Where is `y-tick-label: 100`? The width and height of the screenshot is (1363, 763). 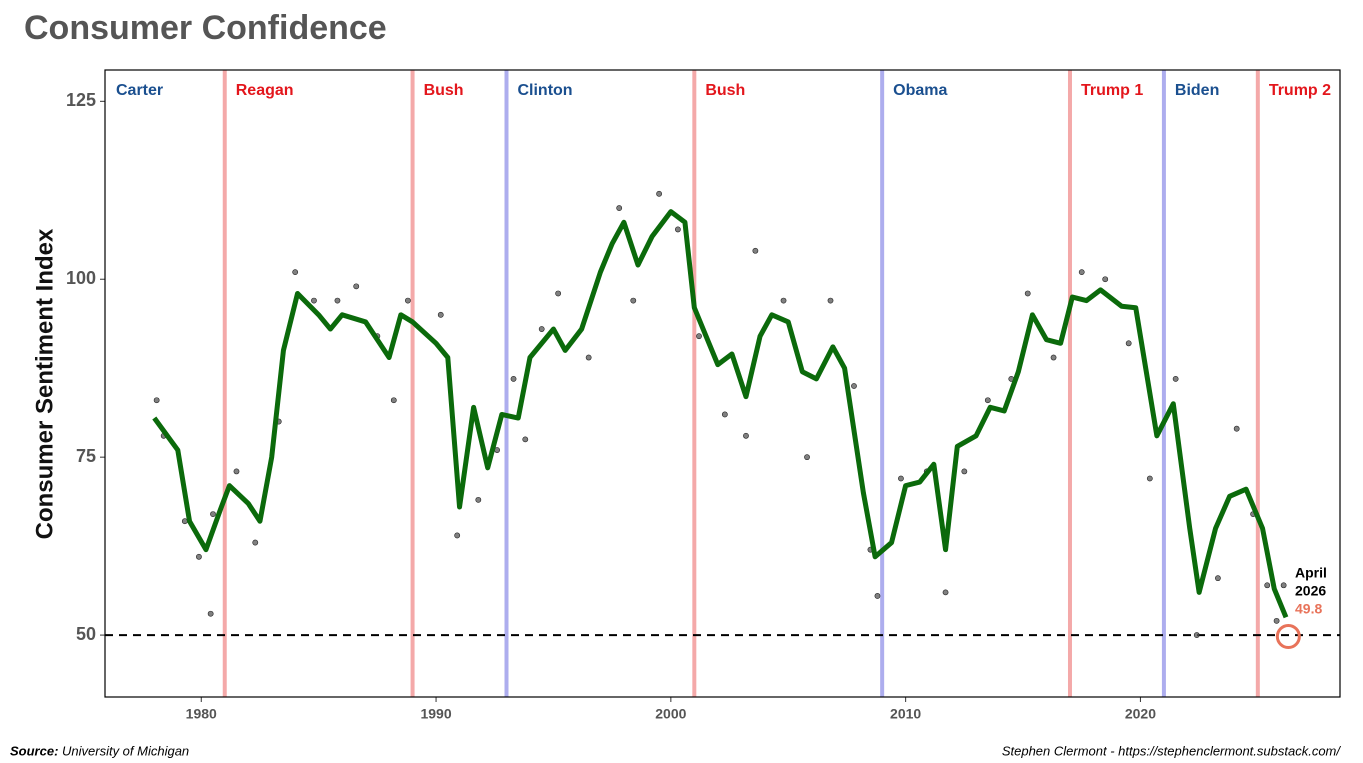
y-tick-label: 100 is located at coordinates (81, 278).